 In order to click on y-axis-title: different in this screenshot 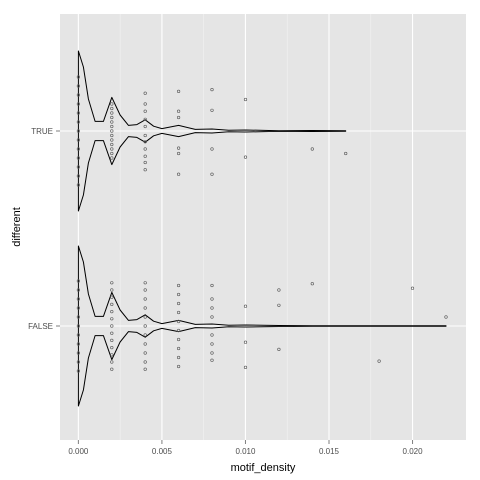, I will do `click(17, 227)`.